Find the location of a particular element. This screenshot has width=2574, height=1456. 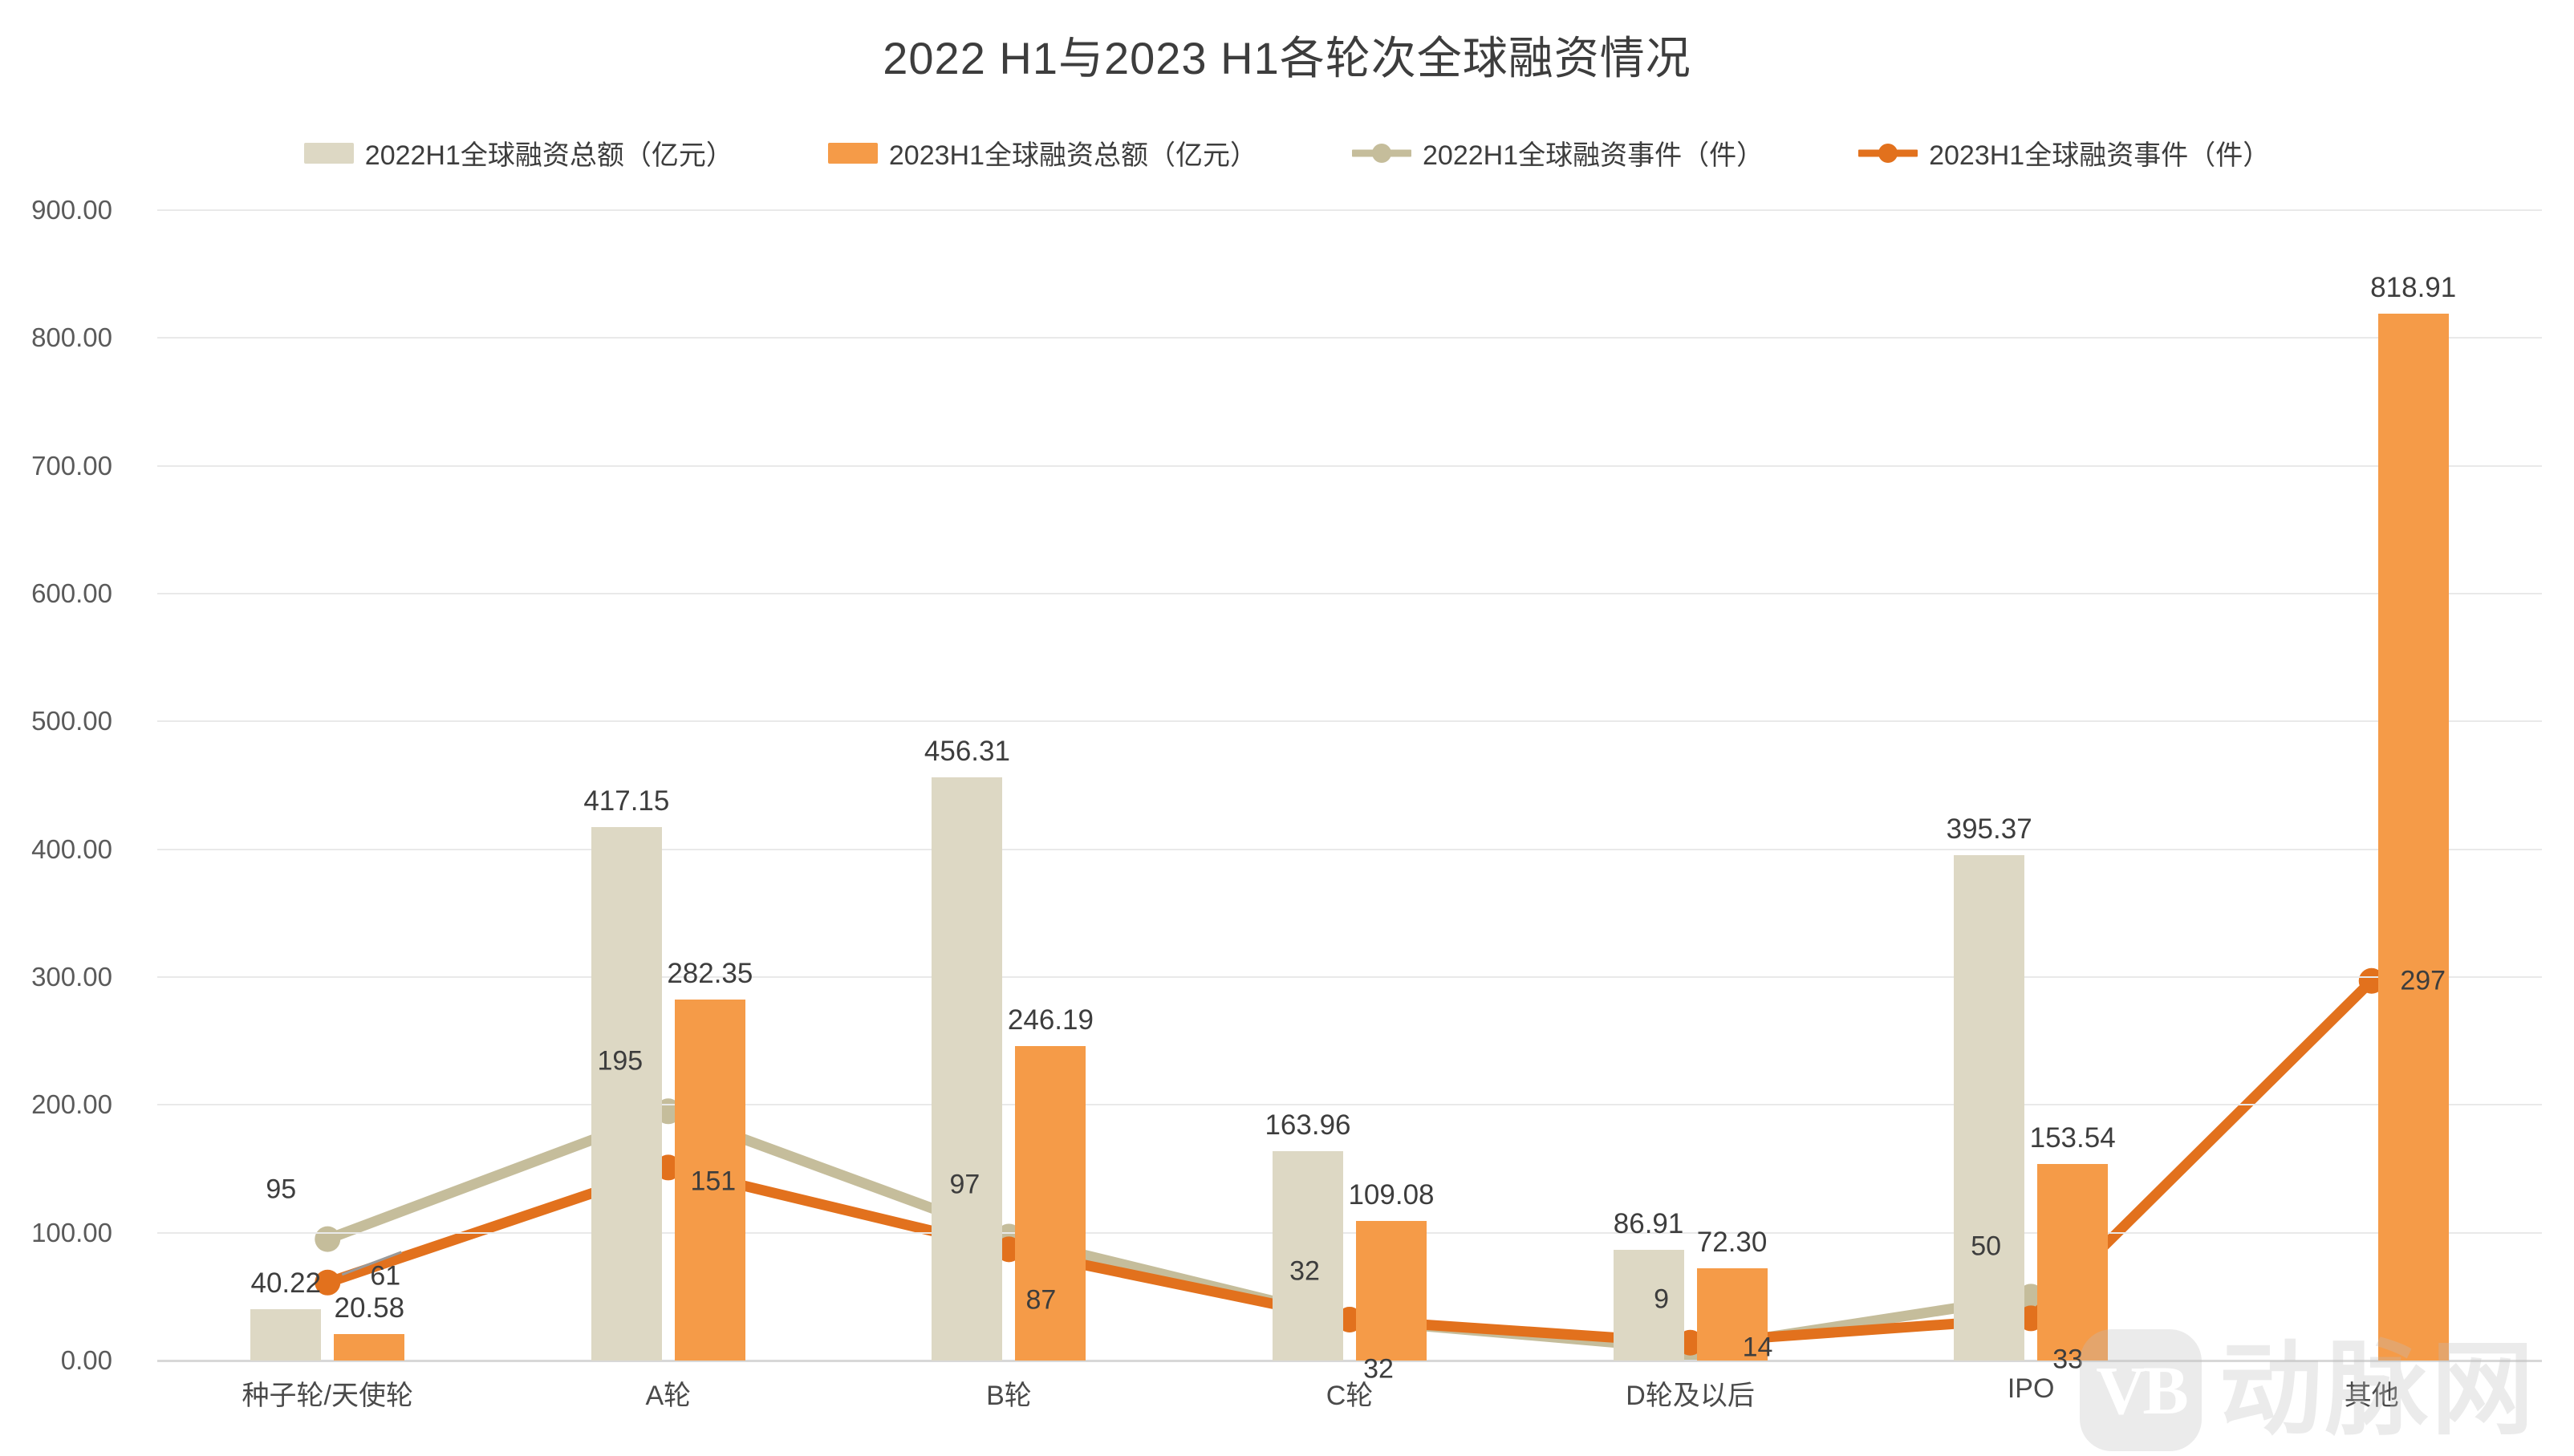

legend-2023-events: 2023H1全球融资事件（件） is located at coordinates (2064, 152).